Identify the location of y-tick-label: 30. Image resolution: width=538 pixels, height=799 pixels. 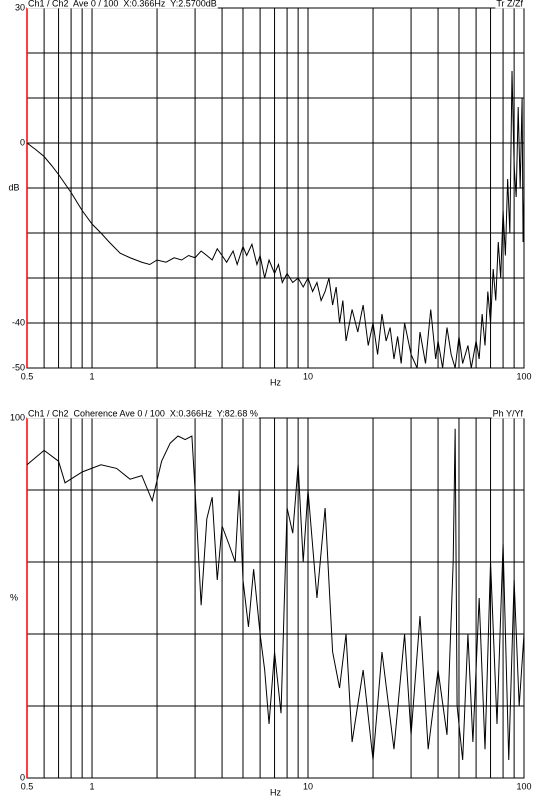
(20, 7).